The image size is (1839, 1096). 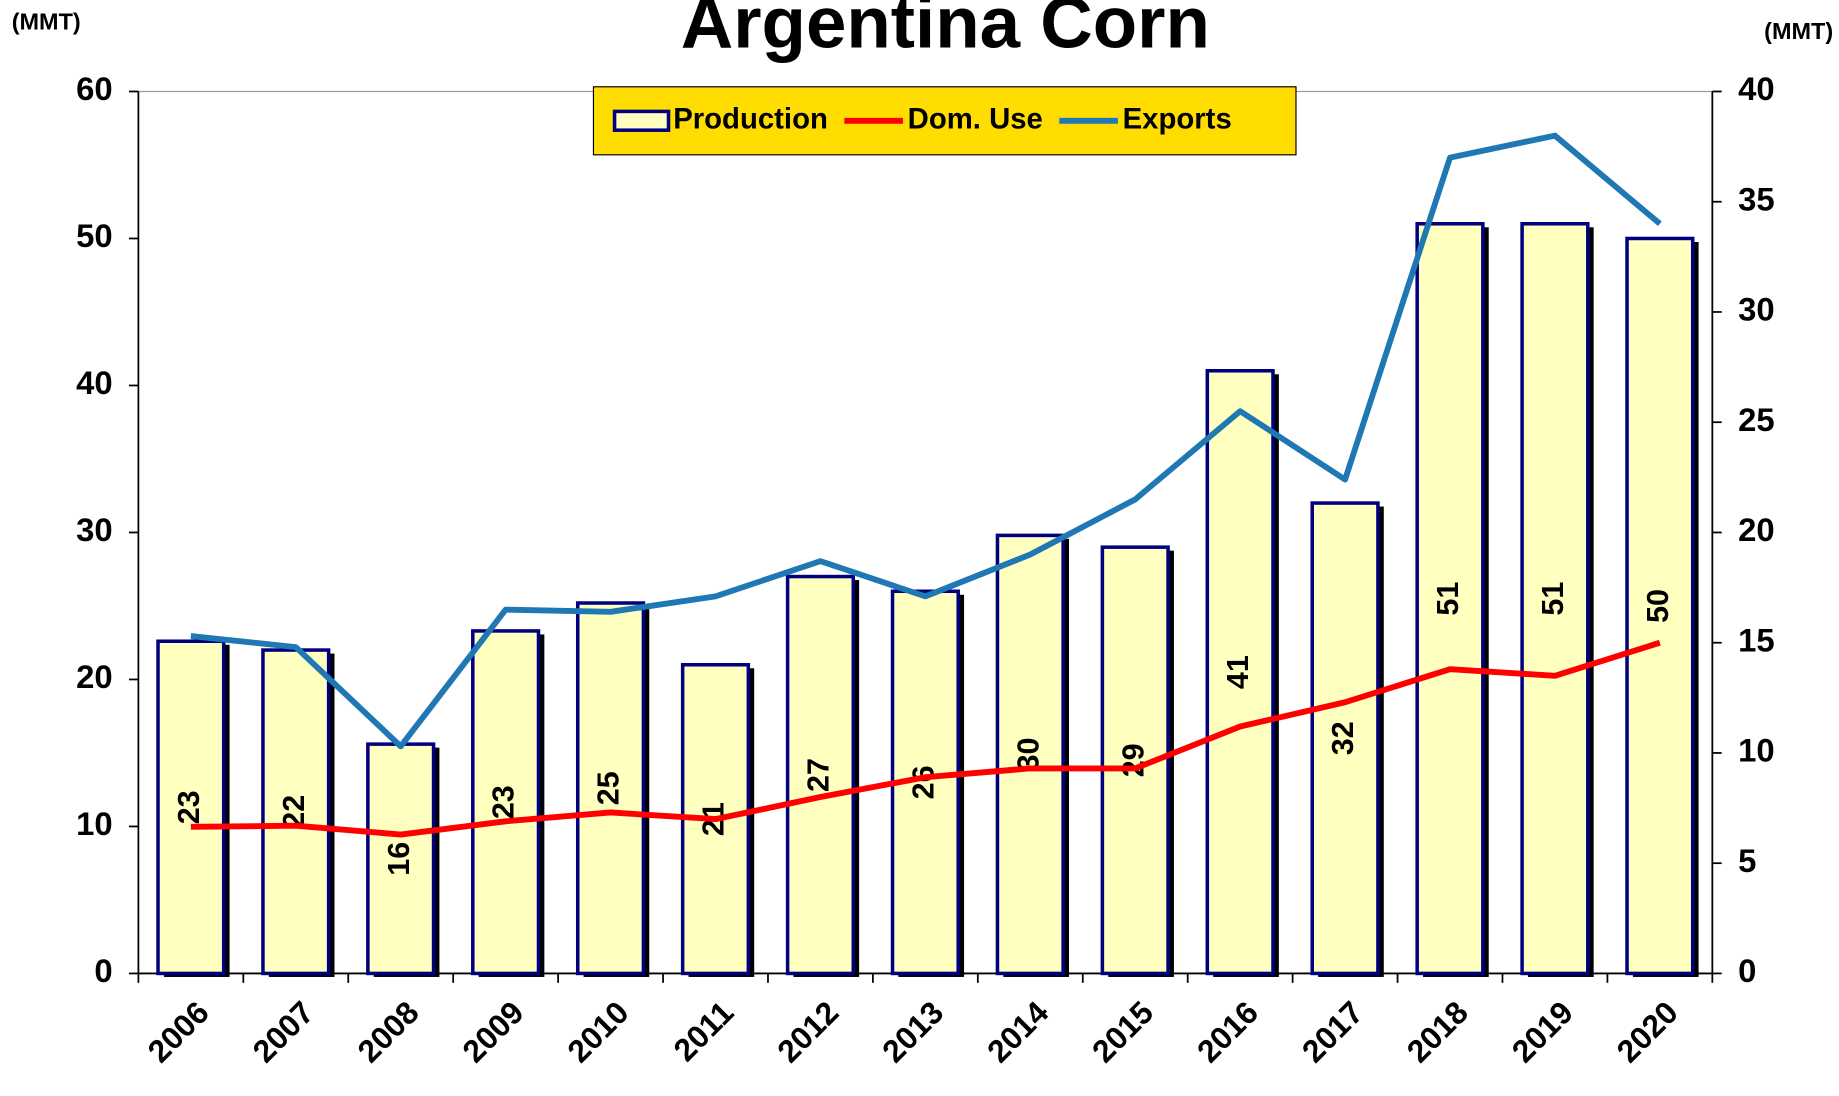 I want to click on legend-box, so click(x=944, y=121).